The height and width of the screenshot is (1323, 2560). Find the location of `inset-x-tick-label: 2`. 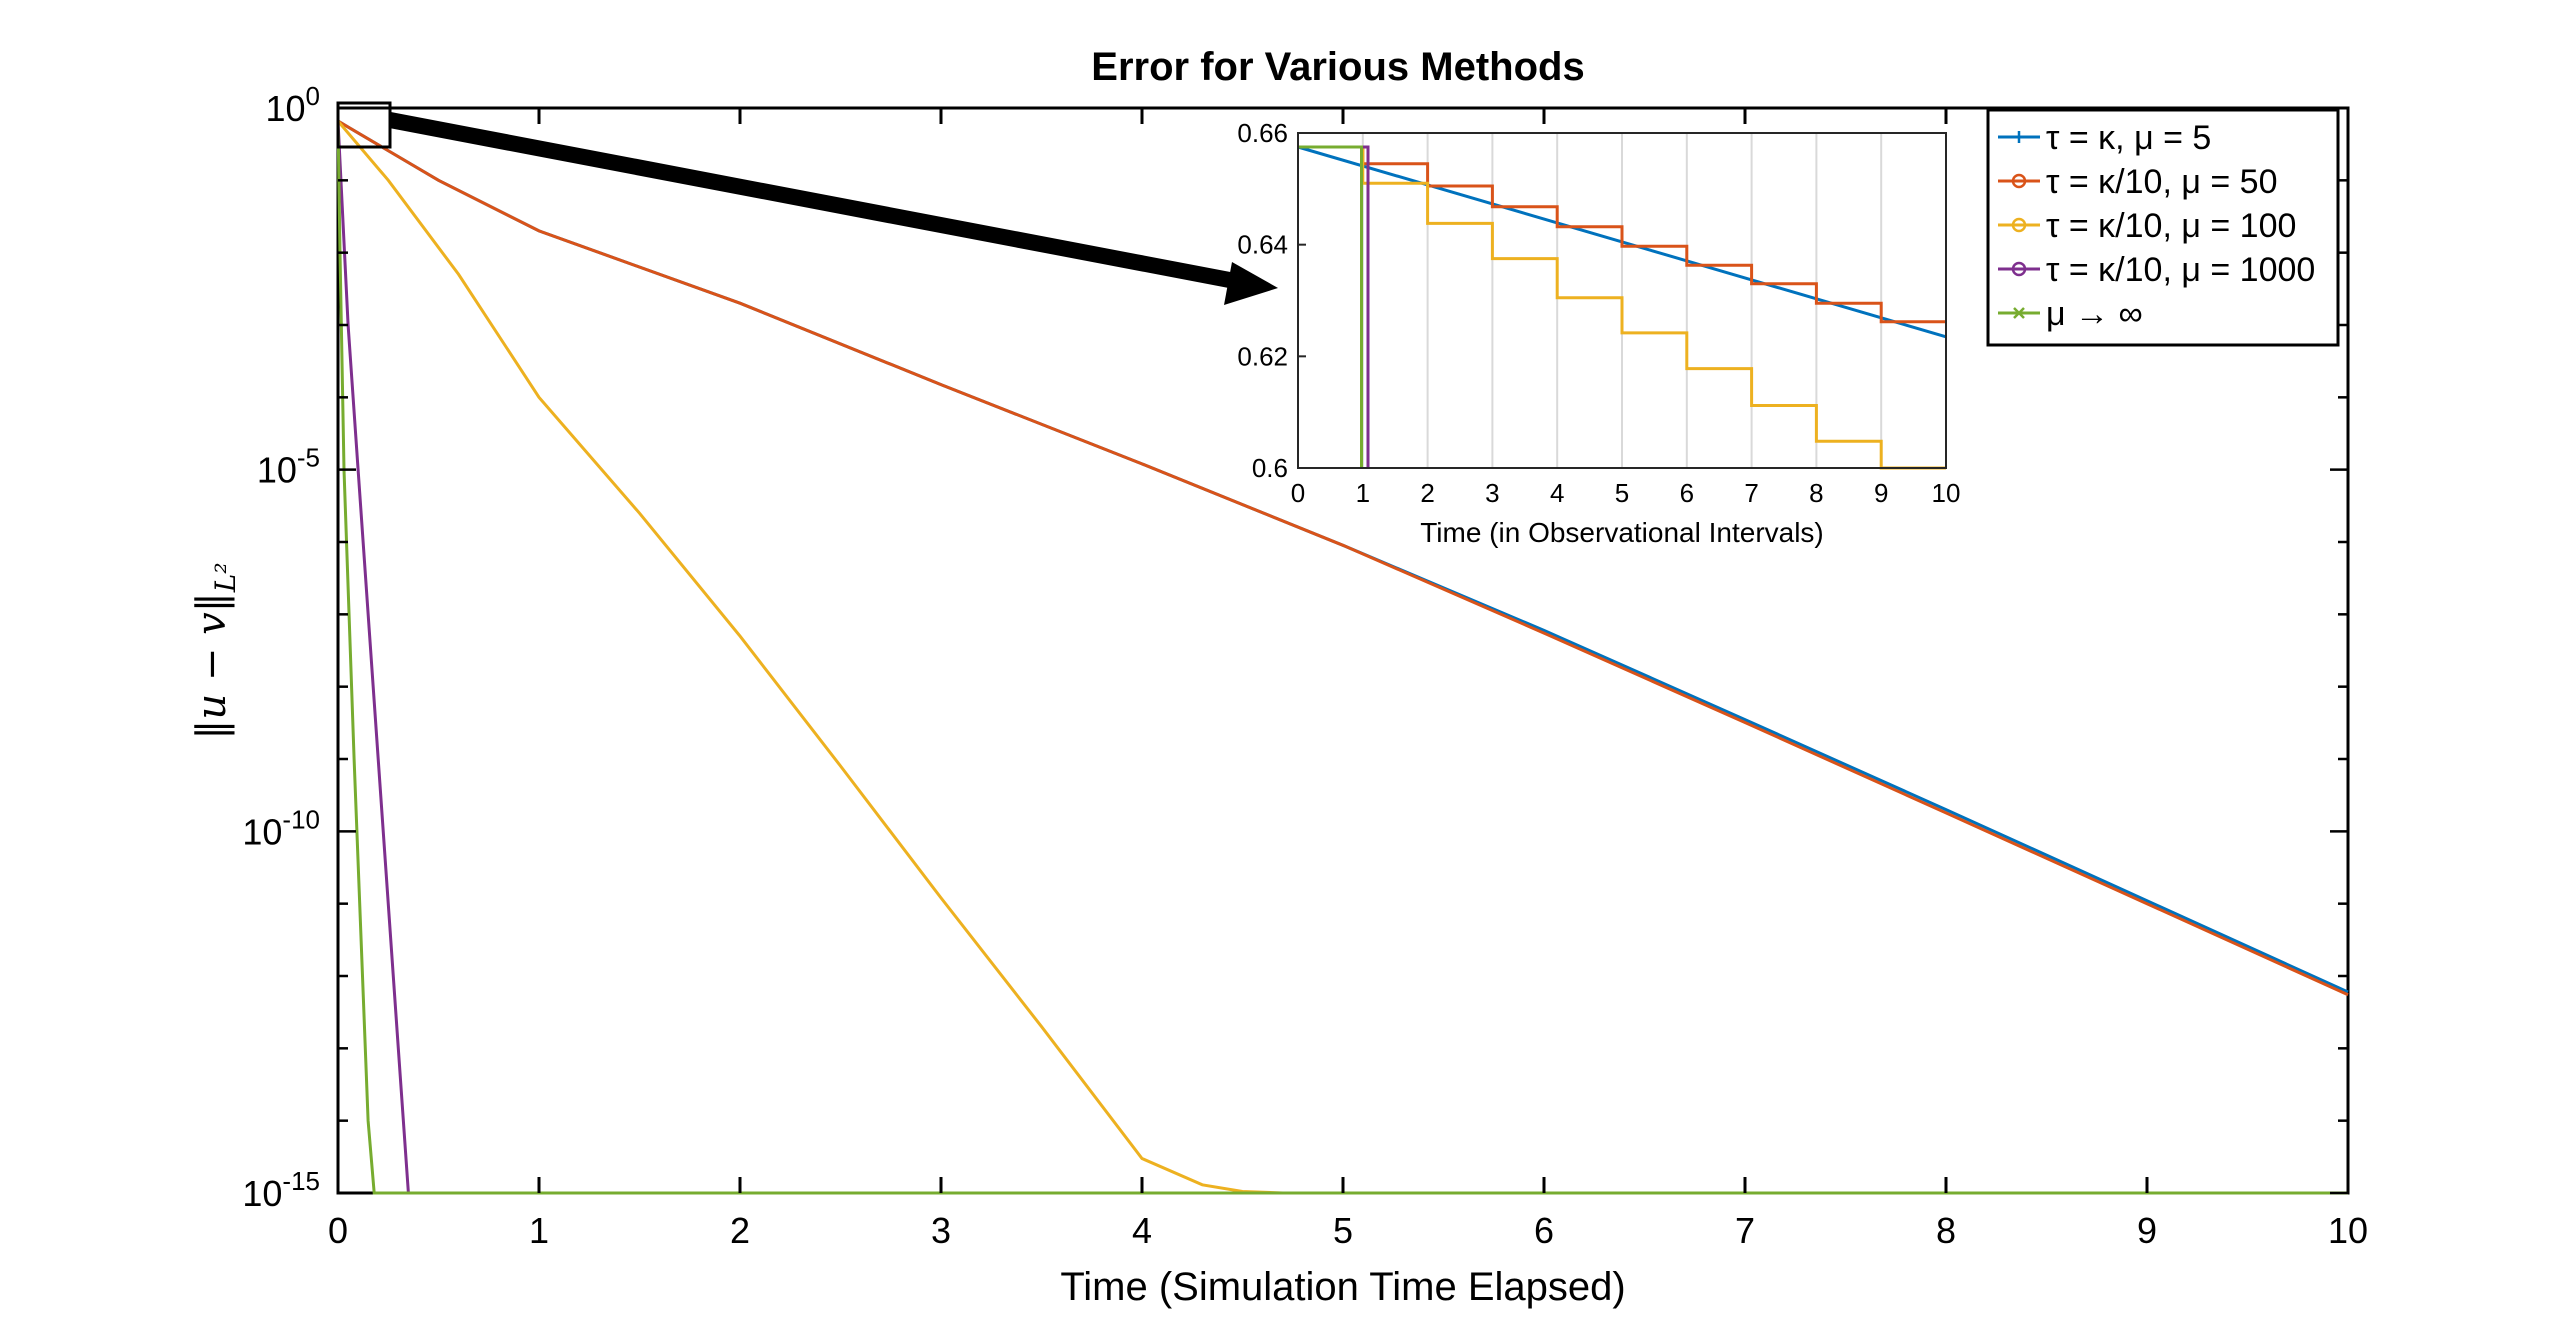

inset-x-tick-label: 2 is located at coordinates (1427, 493).